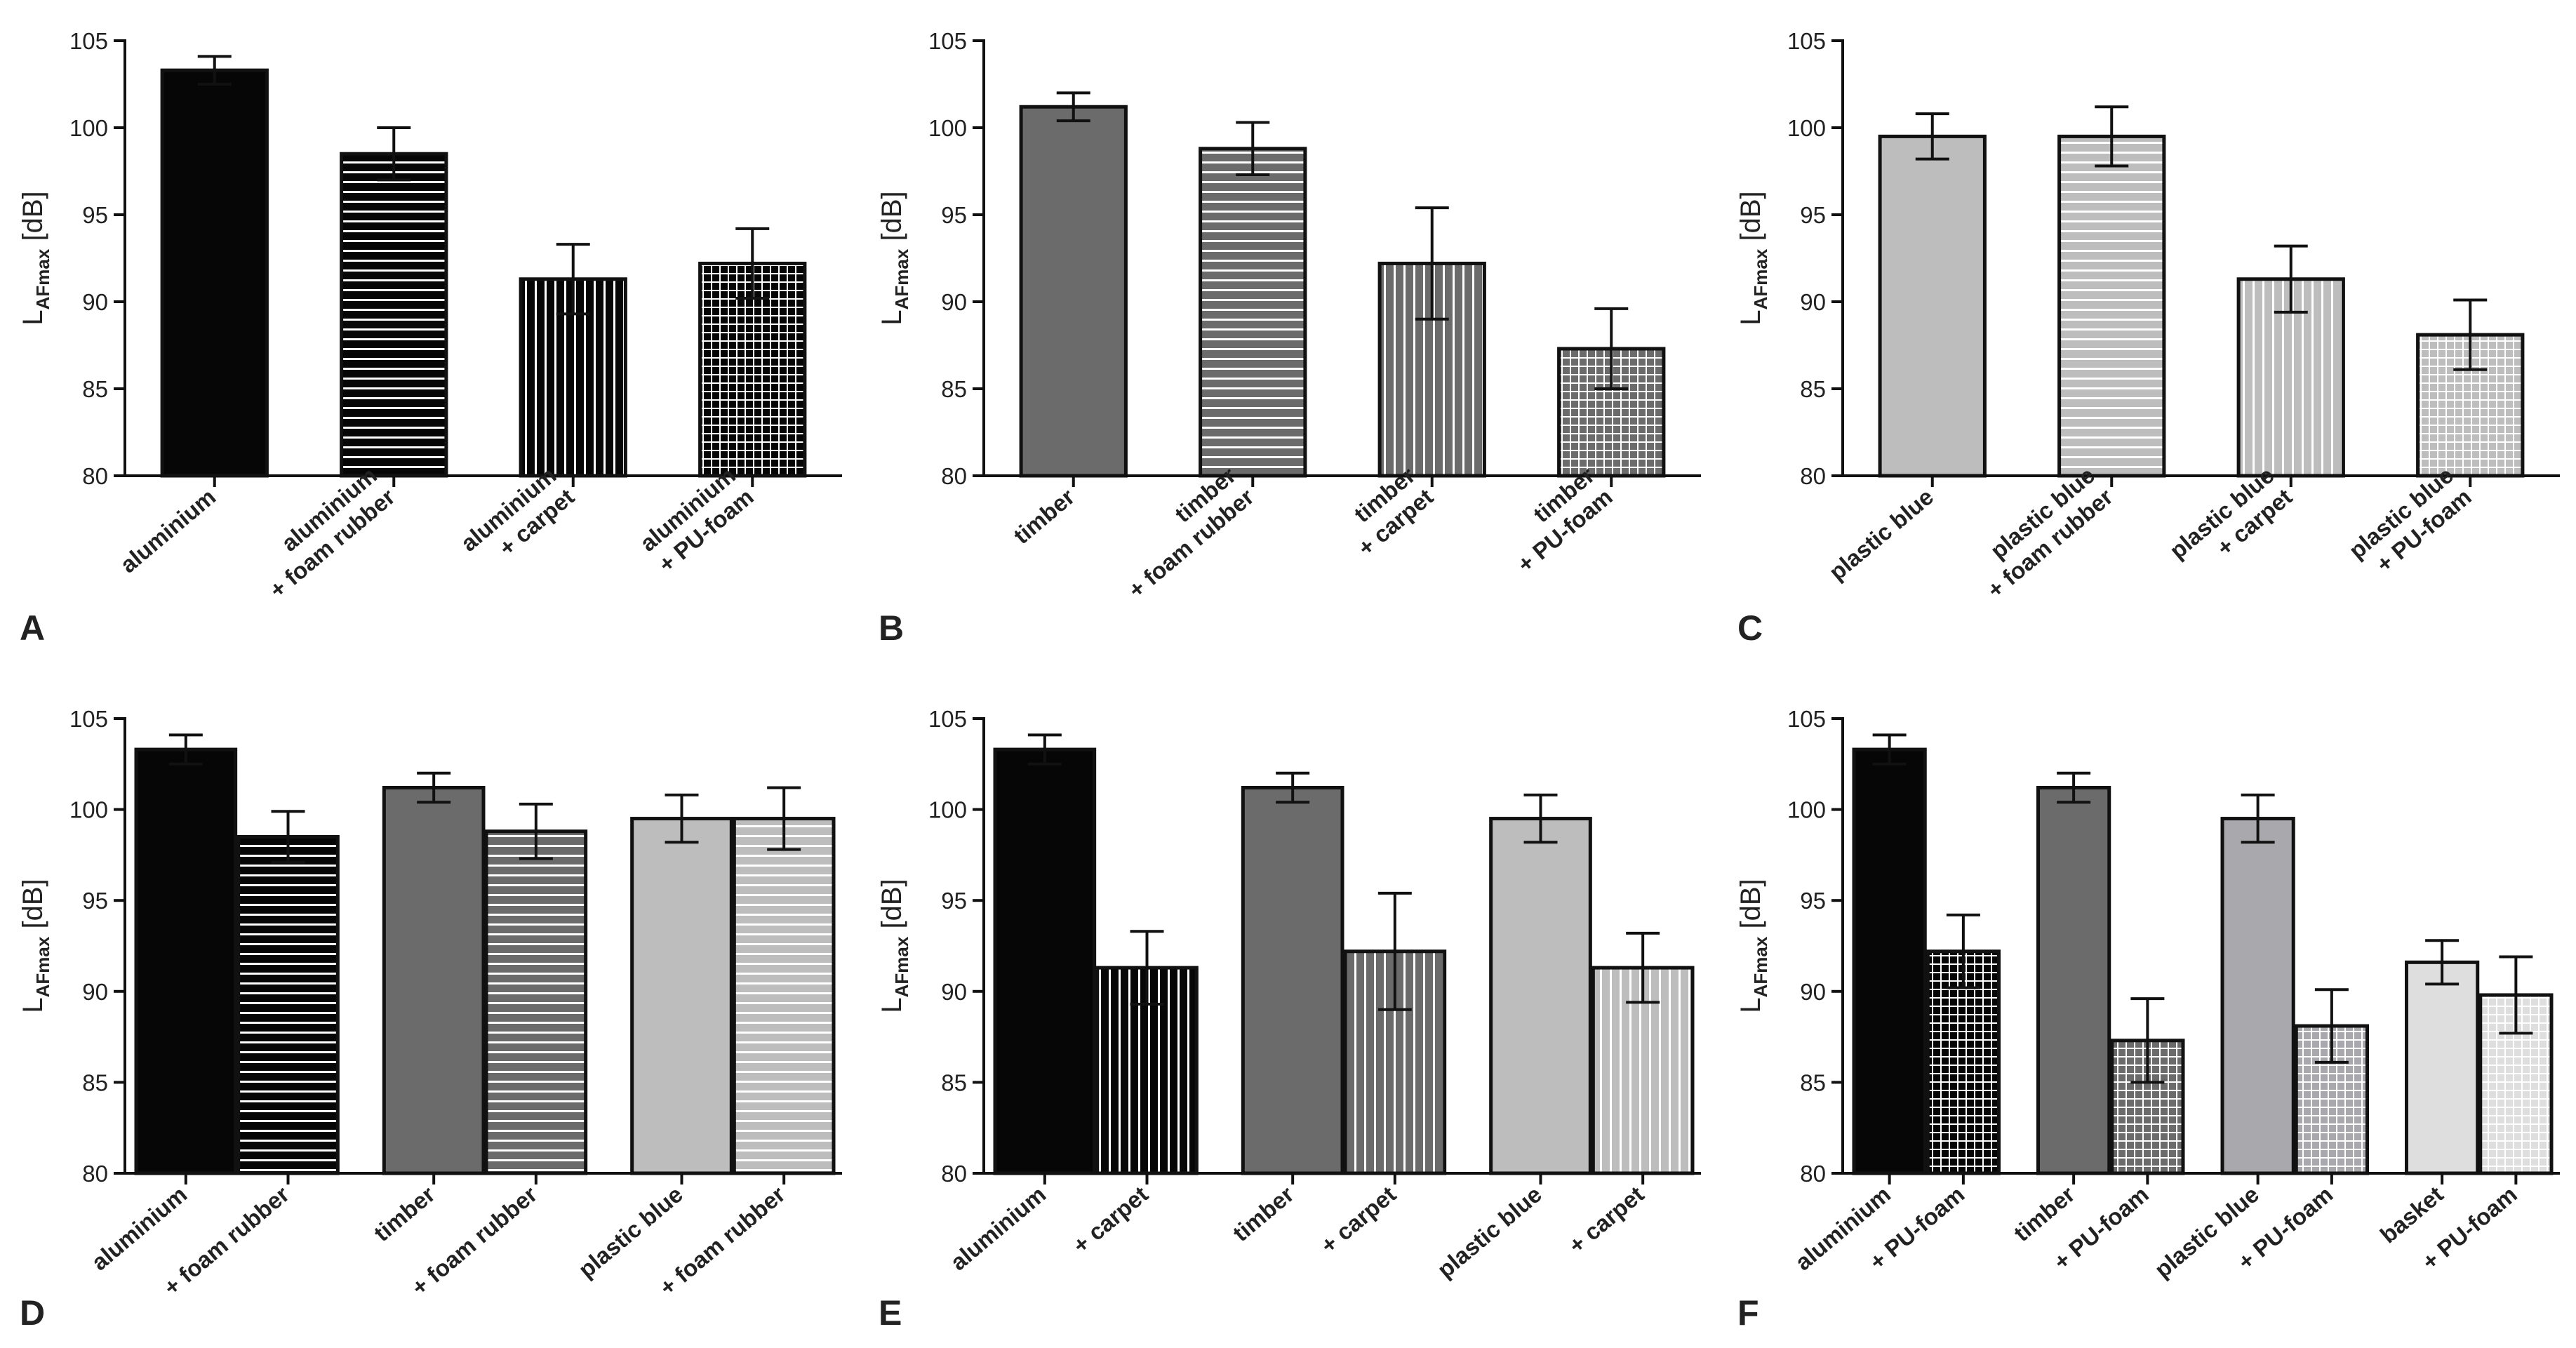 The width and height of the screenshot is (2576, 1348). Describe the element at coordinates (2041, 532) in the screenshot. I see `x-tick-label: plastic blue+ foam rubber` at that location.